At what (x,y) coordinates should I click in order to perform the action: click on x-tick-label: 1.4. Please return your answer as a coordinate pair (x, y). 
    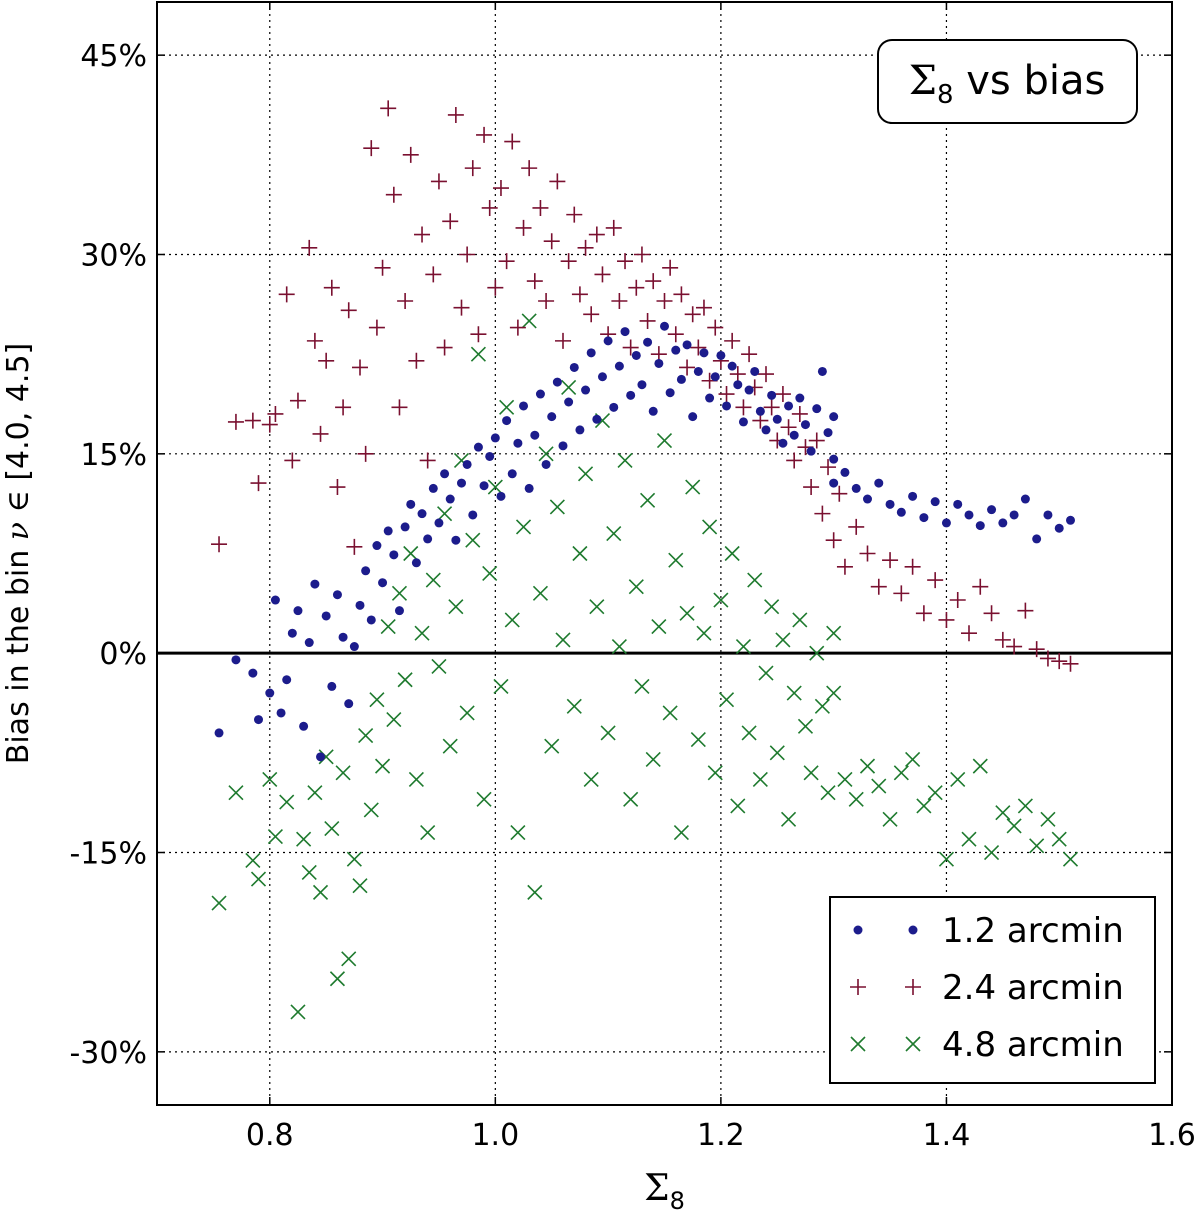
    Looking at the image, I should click on (947, 1135).